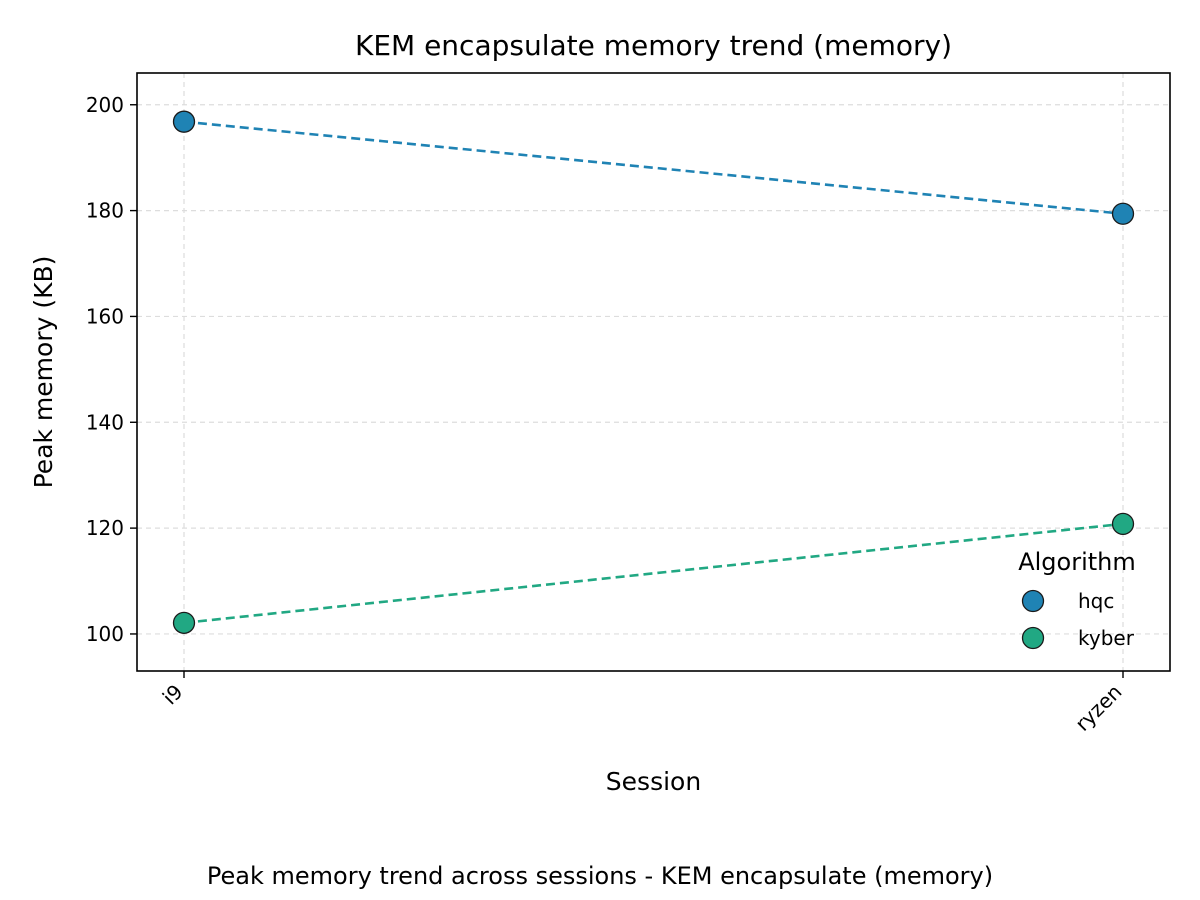 This screenshot has width=1200, height=900. What do you see at coordinates (1033, 638) in the screenshot?
I see `legend-marker-kyber` at bounding box center [1033, 638].